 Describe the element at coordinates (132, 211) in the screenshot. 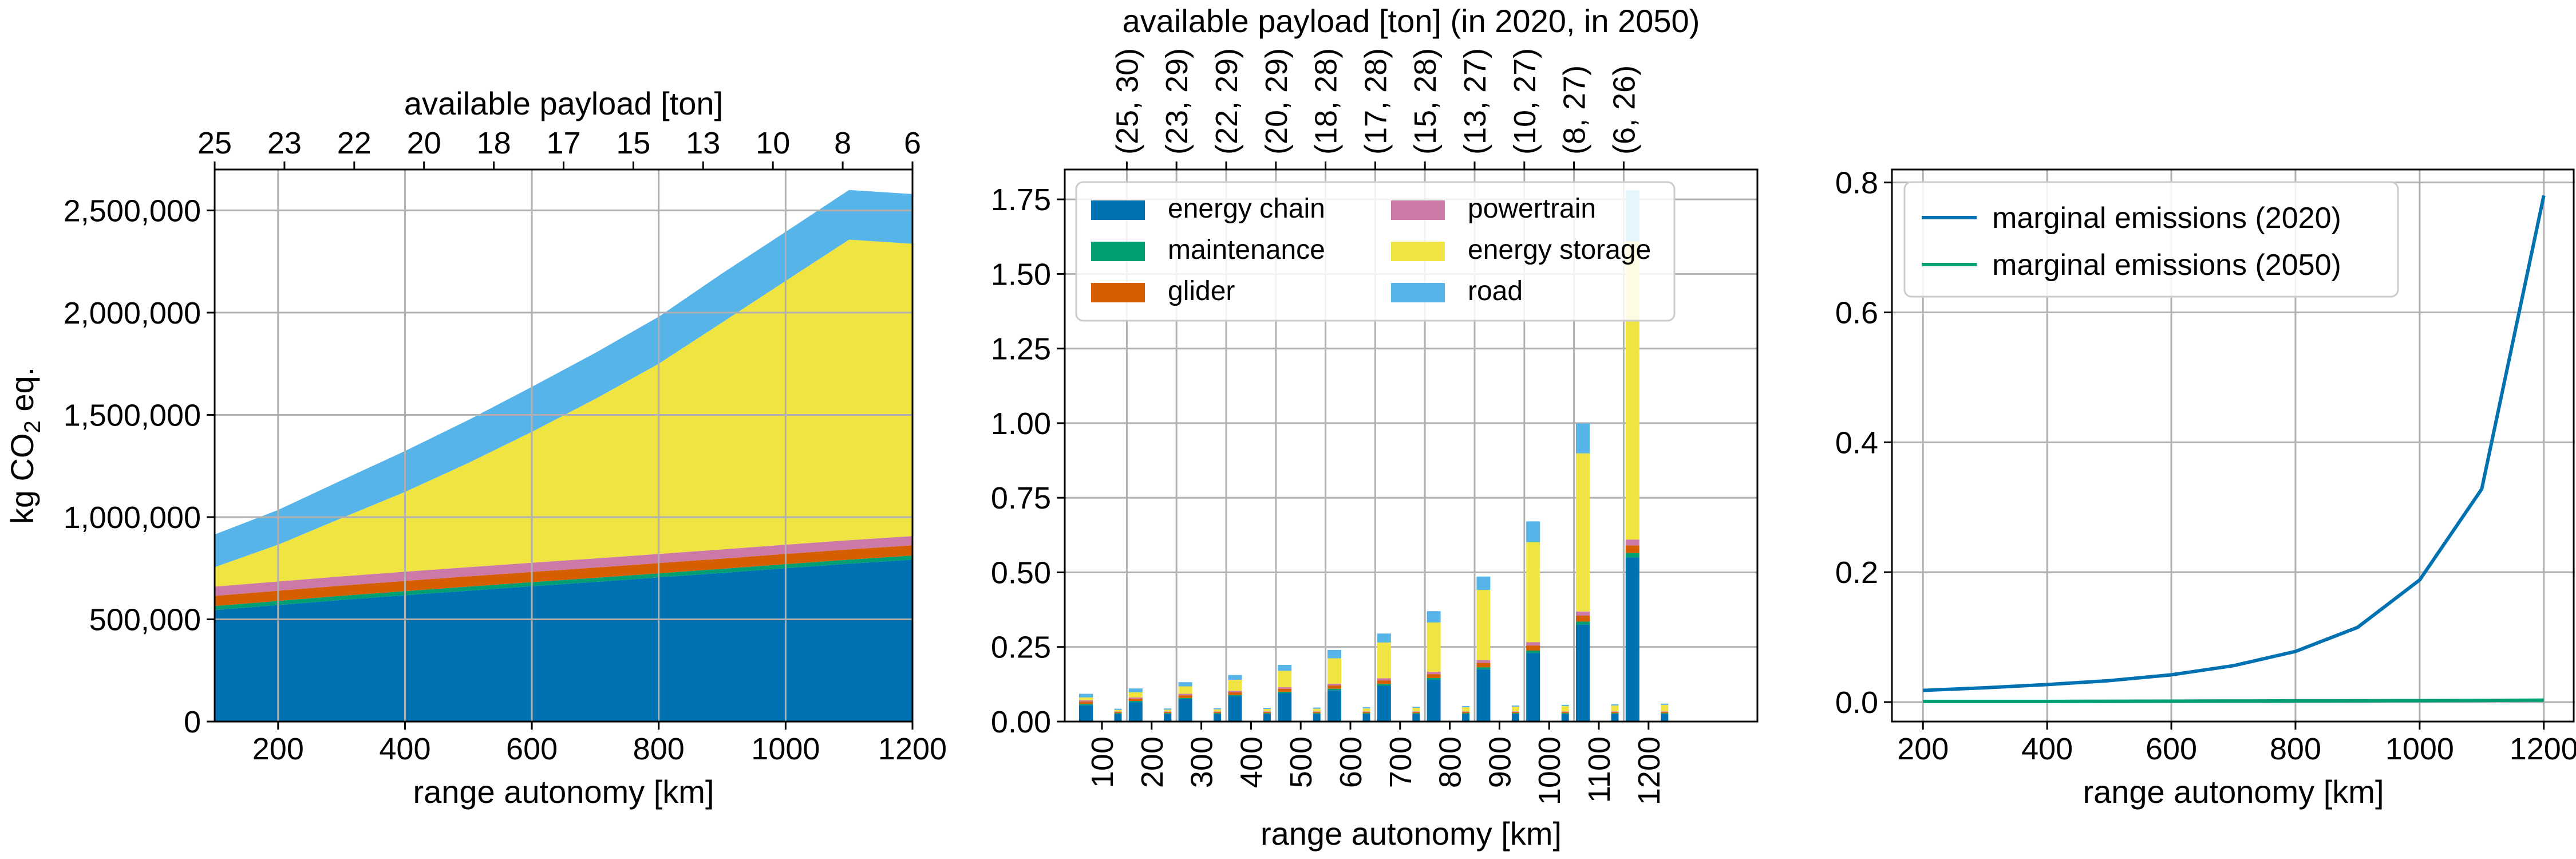

I see `y-tick-label: 2,500,000` at that location.